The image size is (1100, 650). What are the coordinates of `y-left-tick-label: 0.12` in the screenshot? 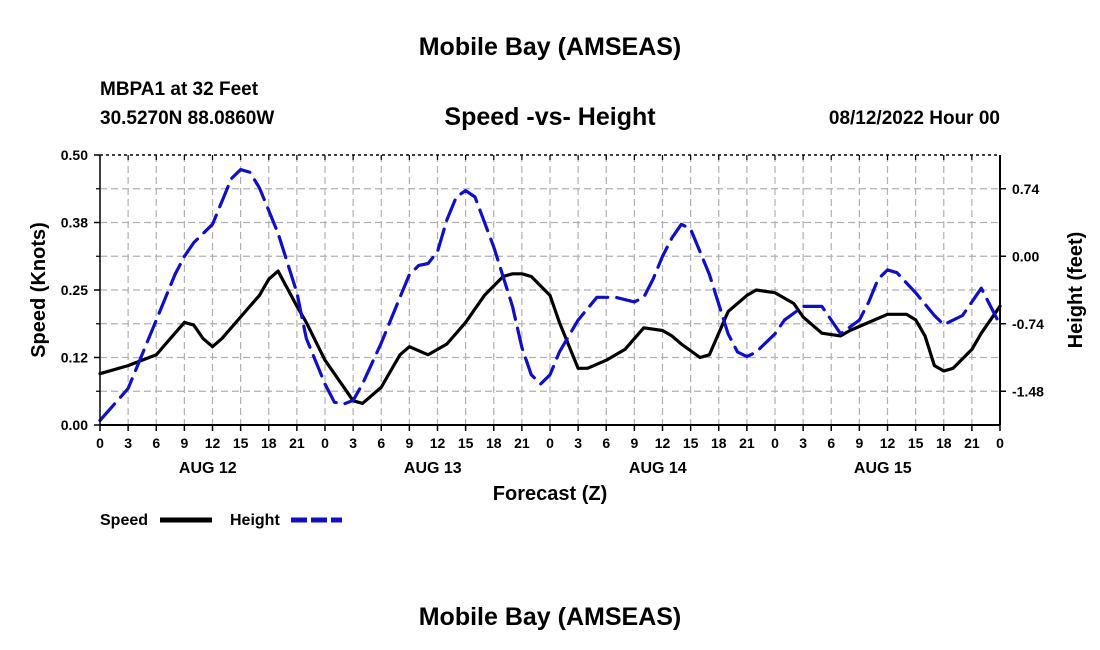 It's located at (74, 358).